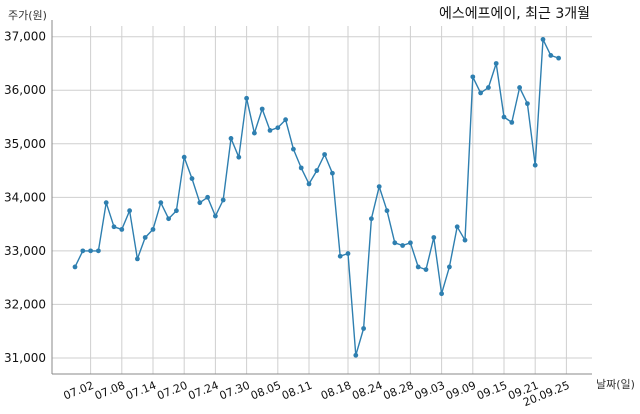 The height and width of the screenshot is (414, 640). I want to click on y-tick-label: 37,000, so click(25, 37).